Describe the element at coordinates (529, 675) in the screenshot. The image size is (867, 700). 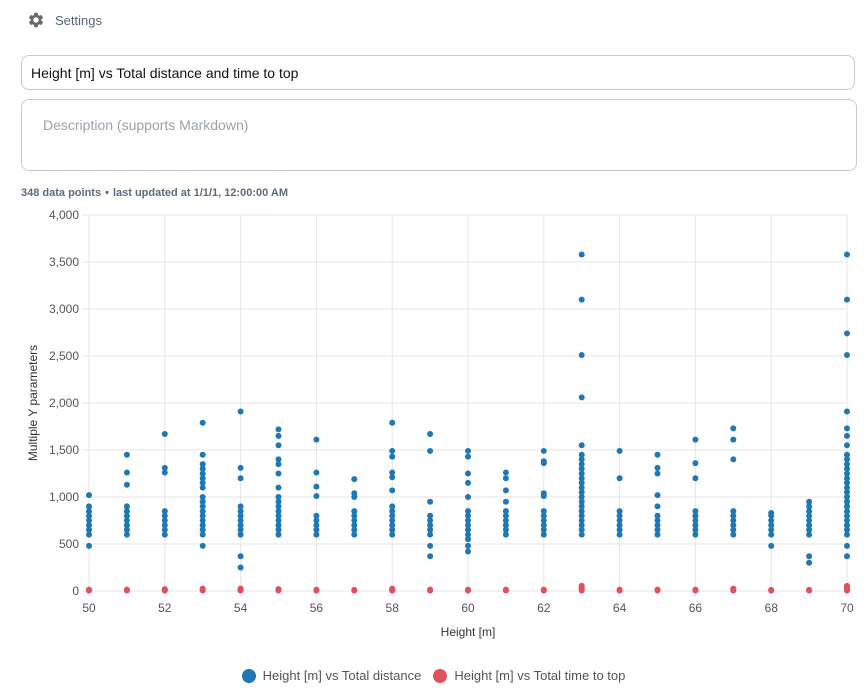
I see `legend-item-time: Height [m] vs Total time to top` at that location.